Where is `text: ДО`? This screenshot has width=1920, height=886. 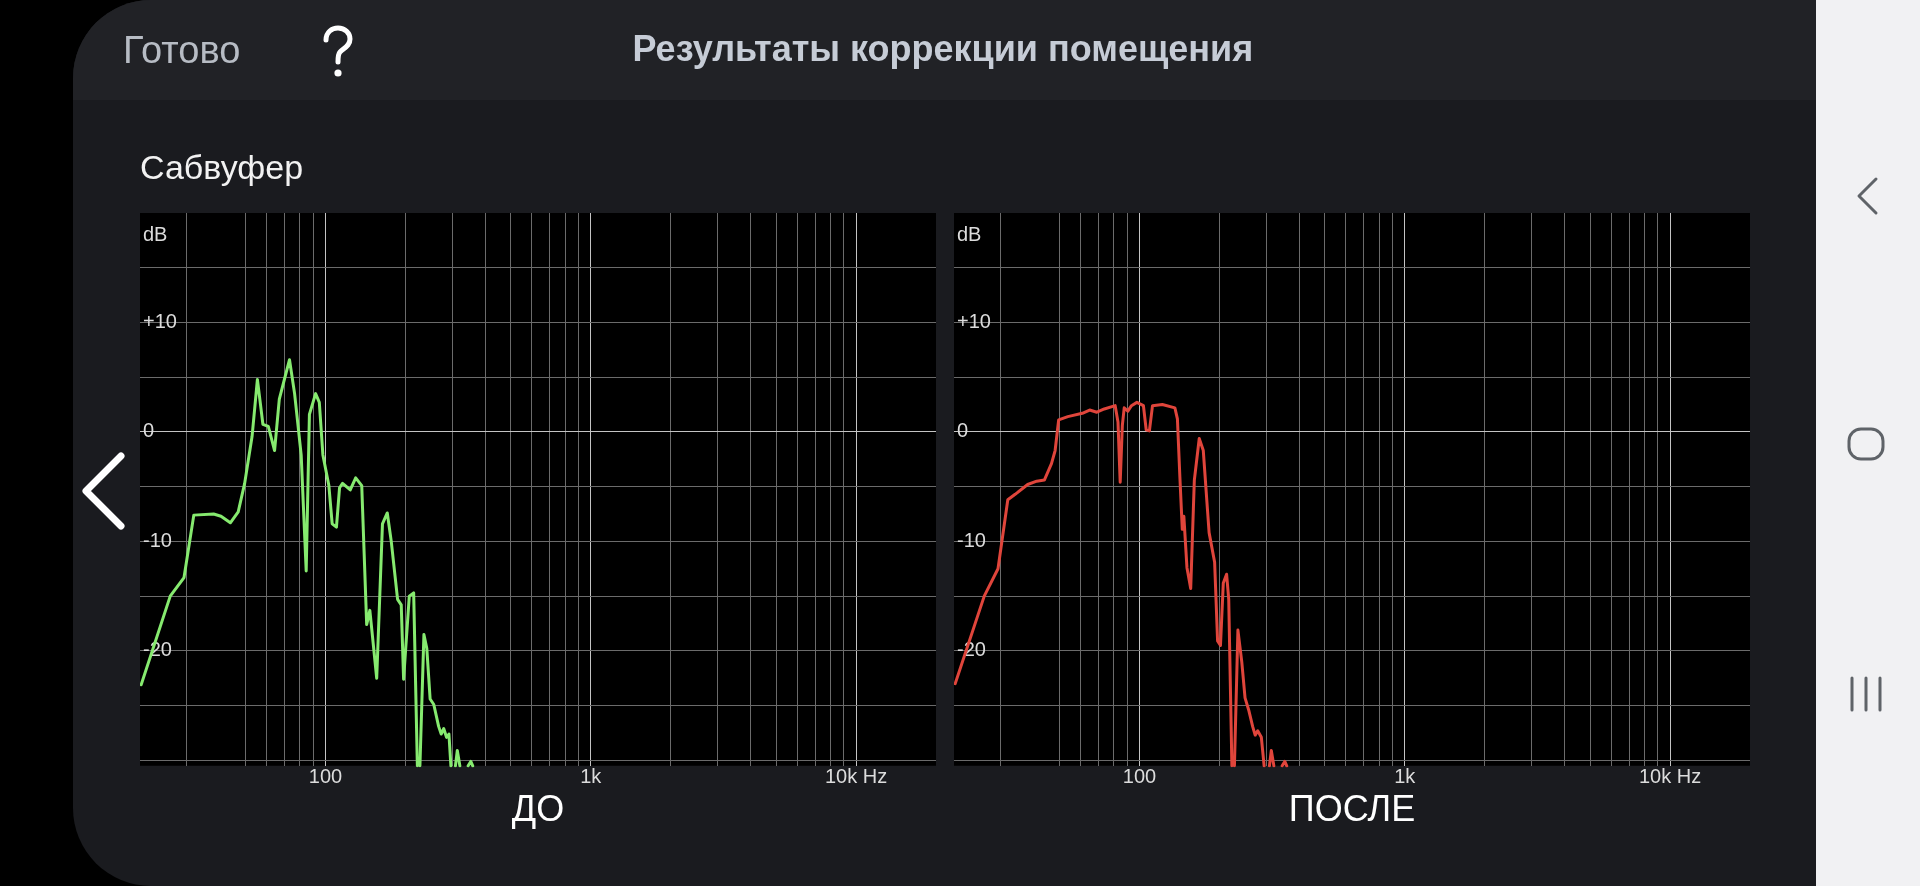 text: ДО is located at coordinates (538, 809).